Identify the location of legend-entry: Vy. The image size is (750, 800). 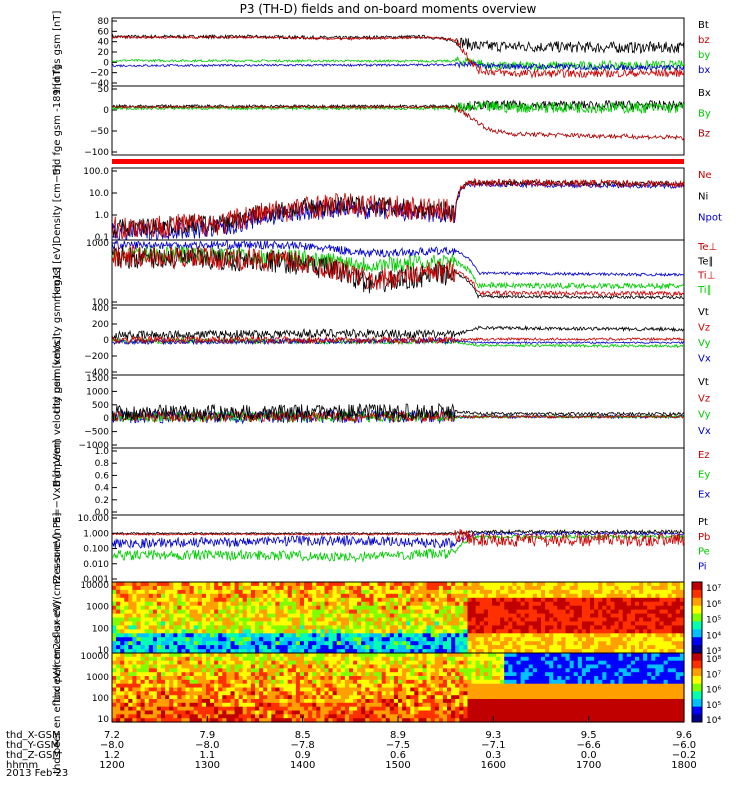
(704, 343).